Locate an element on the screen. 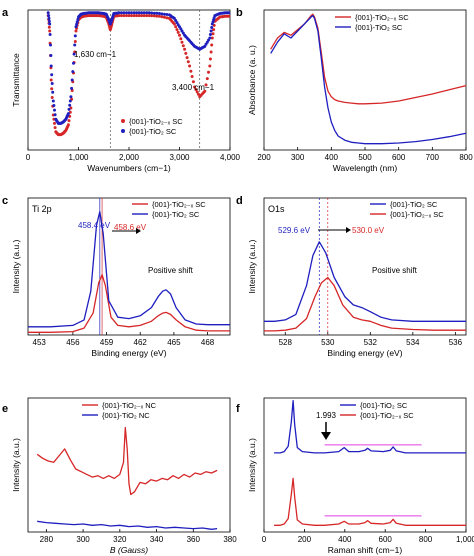 This screenshot has width=474, height=556. shift-arrowhead-d is located at coordinates (348, 230).